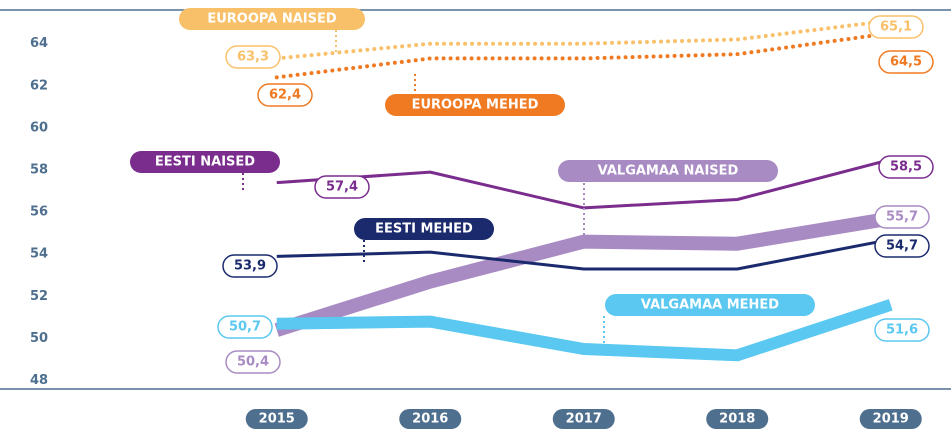 Image resolution: width=951 pixels, height=431 pixels. Describe the element at coordinates (39, 338) in the screenshot. I see `y-tick-label: 50` at that location.